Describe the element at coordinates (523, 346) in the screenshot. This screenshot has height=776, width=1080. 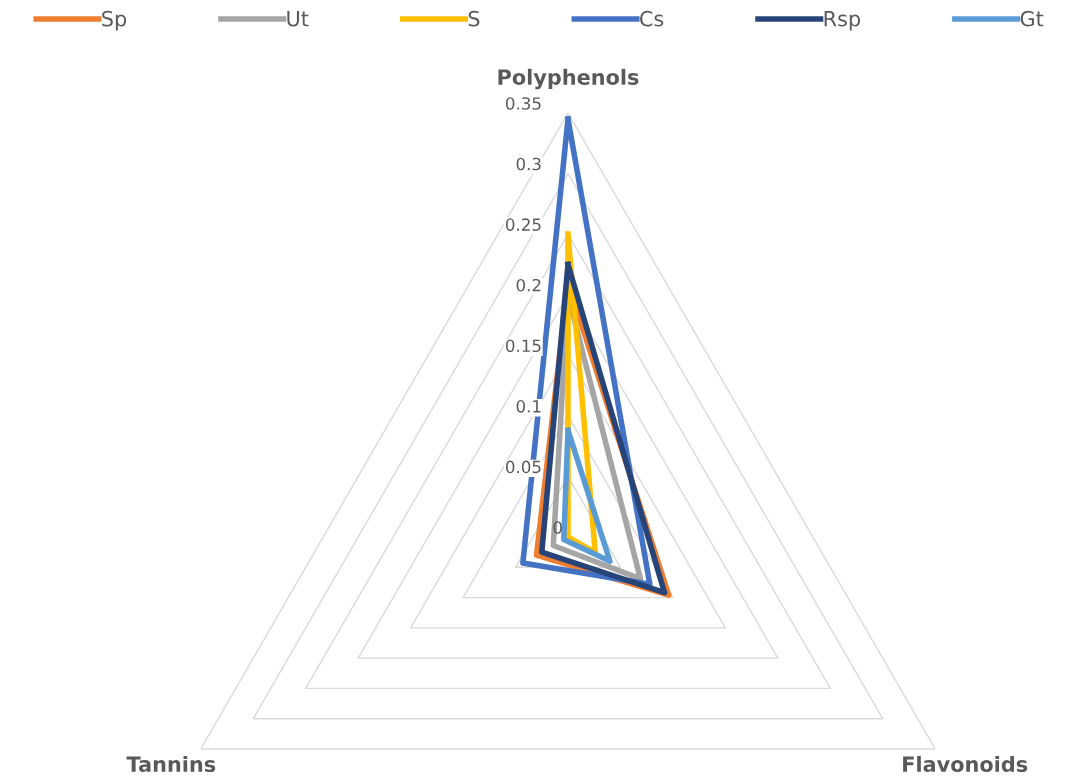
I see `y-tick-label: 0.15` at that location.